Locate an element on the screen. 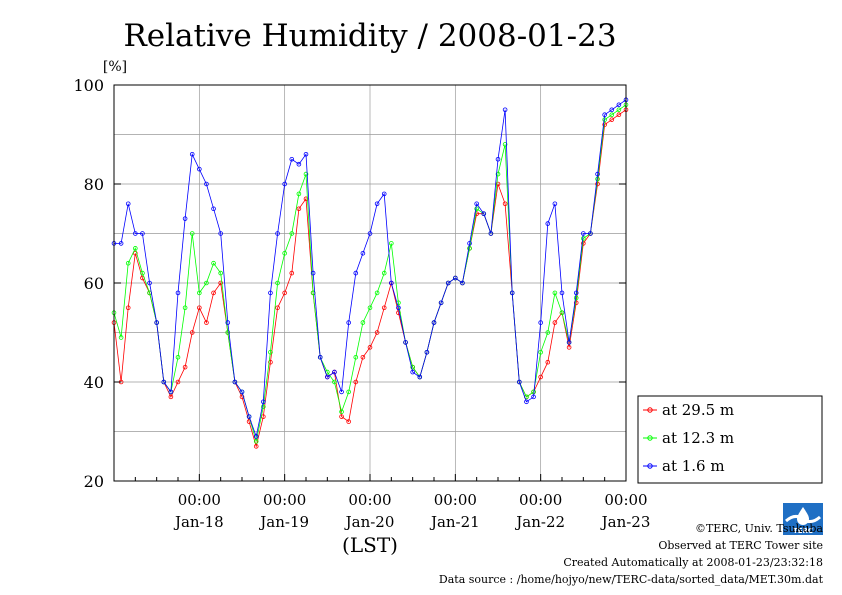 The width and height of the screenshot is (842, 595). legend-label: at 29.5 m is located at coordinates (698, 410).